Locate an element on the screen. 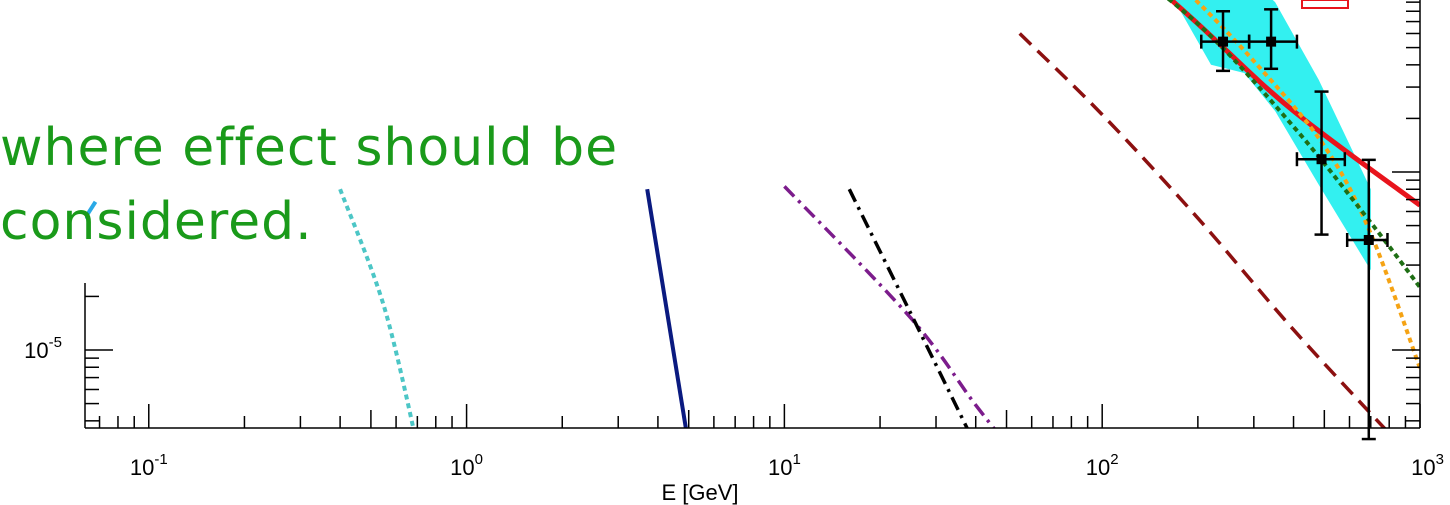  x-tick-label: 10³ is located at coordinates (1427, 465).